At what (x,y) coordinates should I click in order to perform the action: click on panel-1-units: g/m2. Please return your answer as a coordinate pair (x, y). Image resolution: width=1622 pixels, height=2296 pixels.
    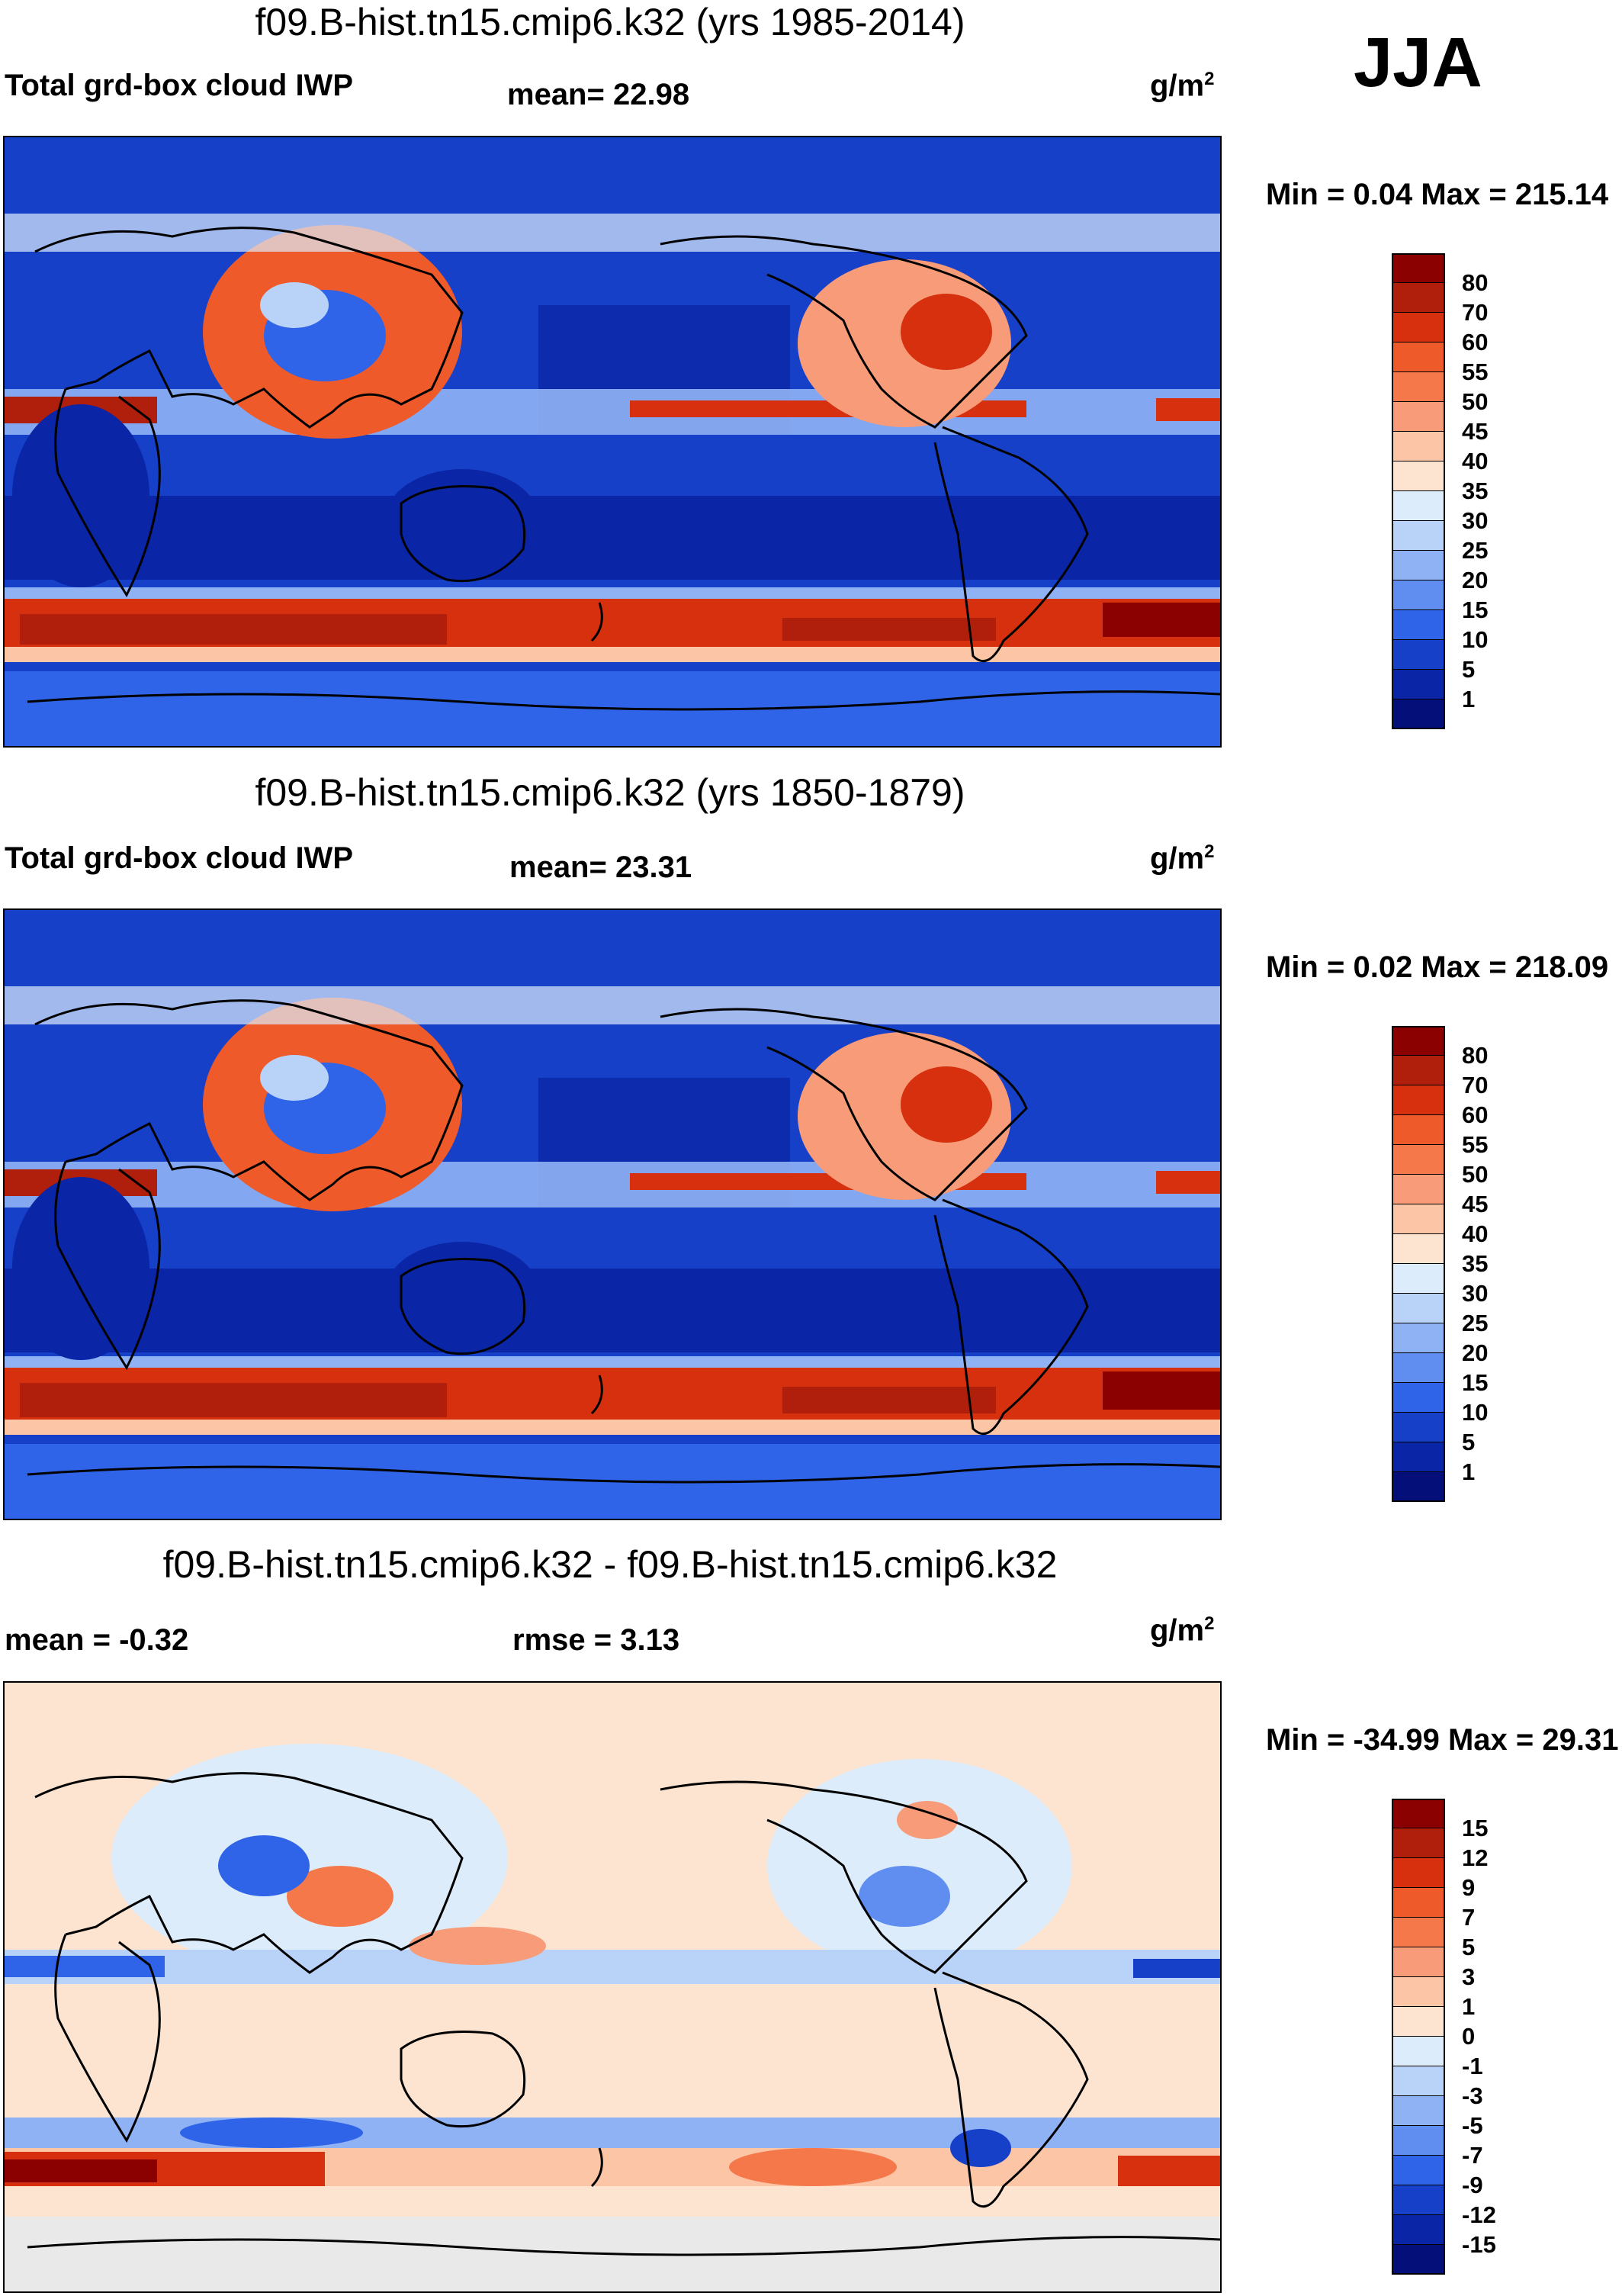
    Looking at the image, I should click on (1182, 86).